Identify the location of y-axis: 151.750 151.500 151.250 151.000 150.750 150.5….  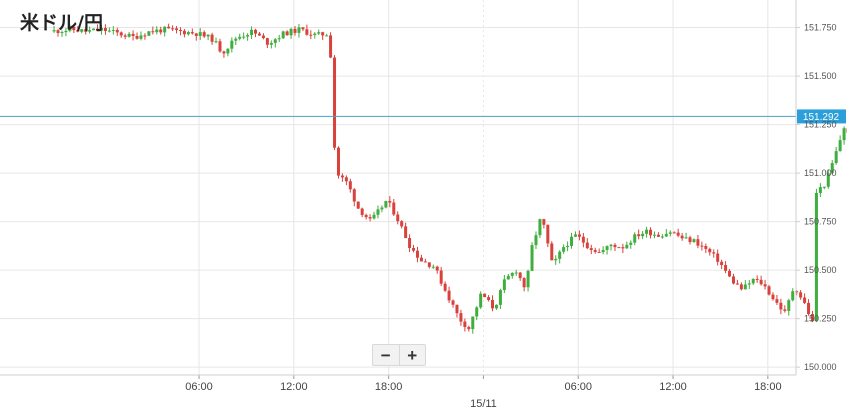
(816, 187).